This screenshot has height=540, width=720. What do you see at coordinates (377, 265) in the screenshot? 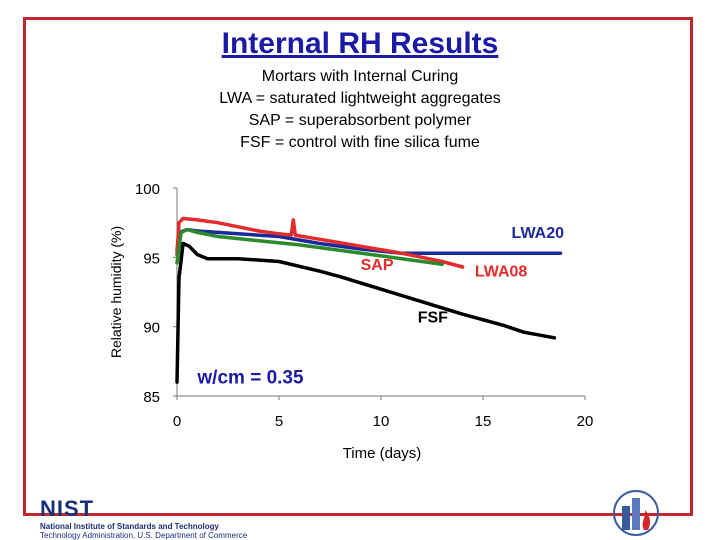
I see `series-label-sap: SAP` at bounding box center [377, 265].